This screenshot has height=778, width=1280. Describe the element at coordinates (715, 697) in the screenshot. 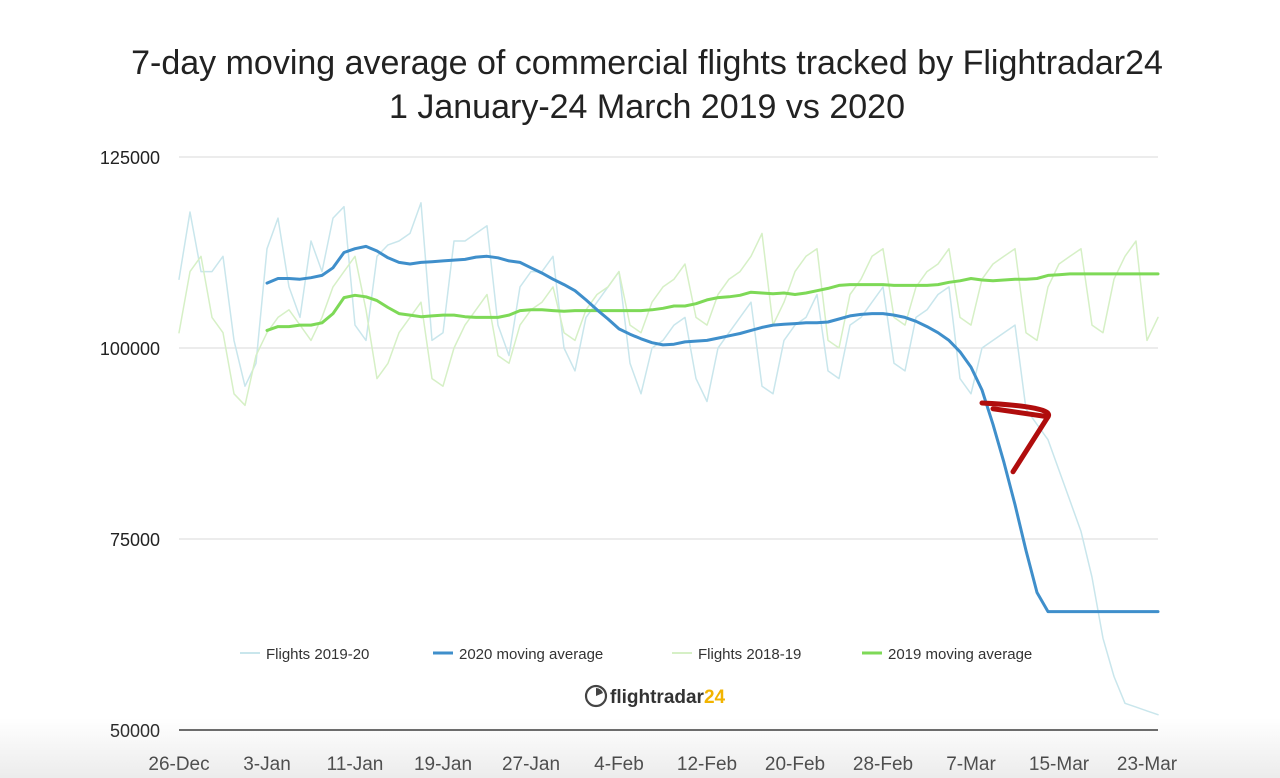

I see `brand-number: 24` at that location.